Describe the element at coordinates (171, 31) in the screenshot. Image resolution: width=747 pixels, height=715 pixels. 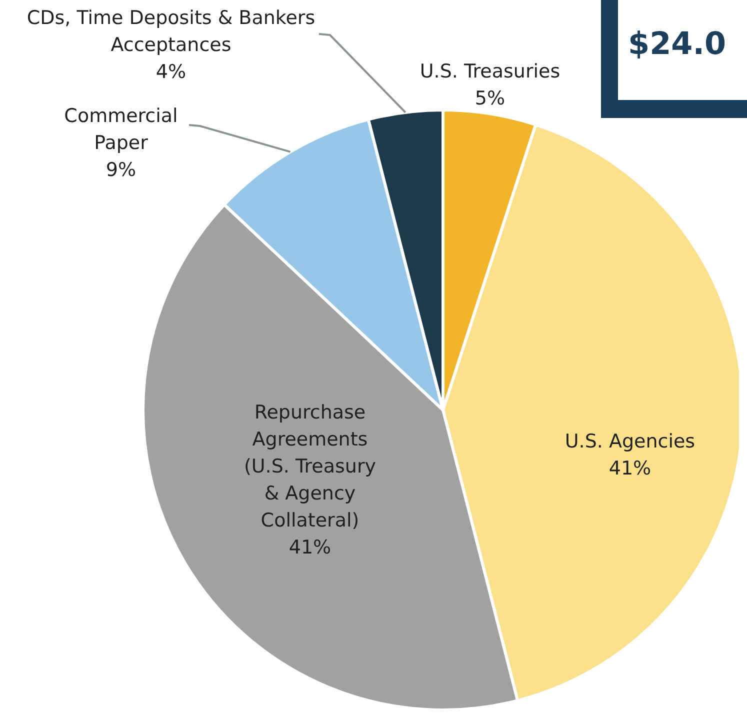
I see `slice-label: CDs, Time Deposits & Bankers Acceptances` at that location.